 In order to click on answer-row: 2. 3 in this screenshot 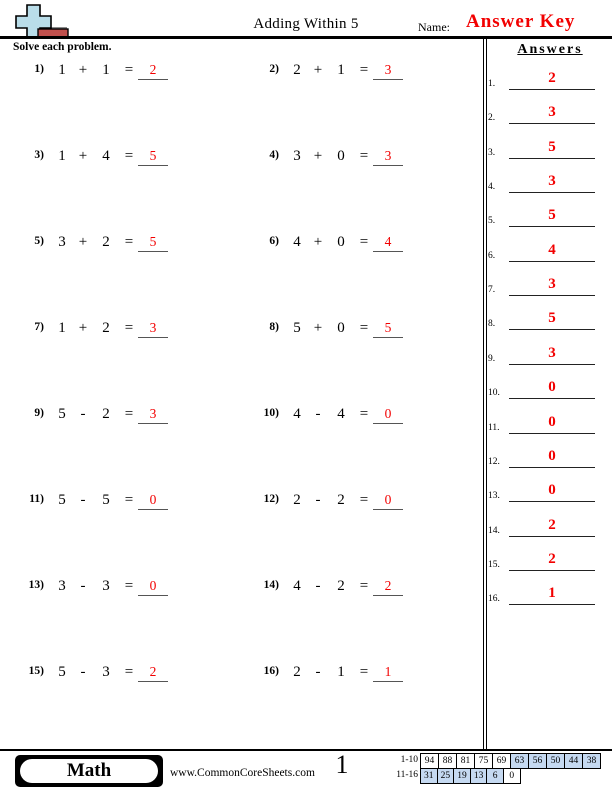, I will do `click(541, 114)`.